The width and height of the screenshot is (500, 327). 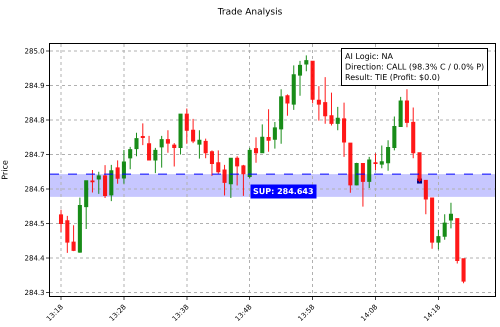 What do you see at coordinates (414, 67) in the screenshot?
I see `annotation: AI Logic: NA Direction: CALL (98.3% C / 0.0% P) Result: TIE (Profit: $0.0)` at bounding box center [414, 67].